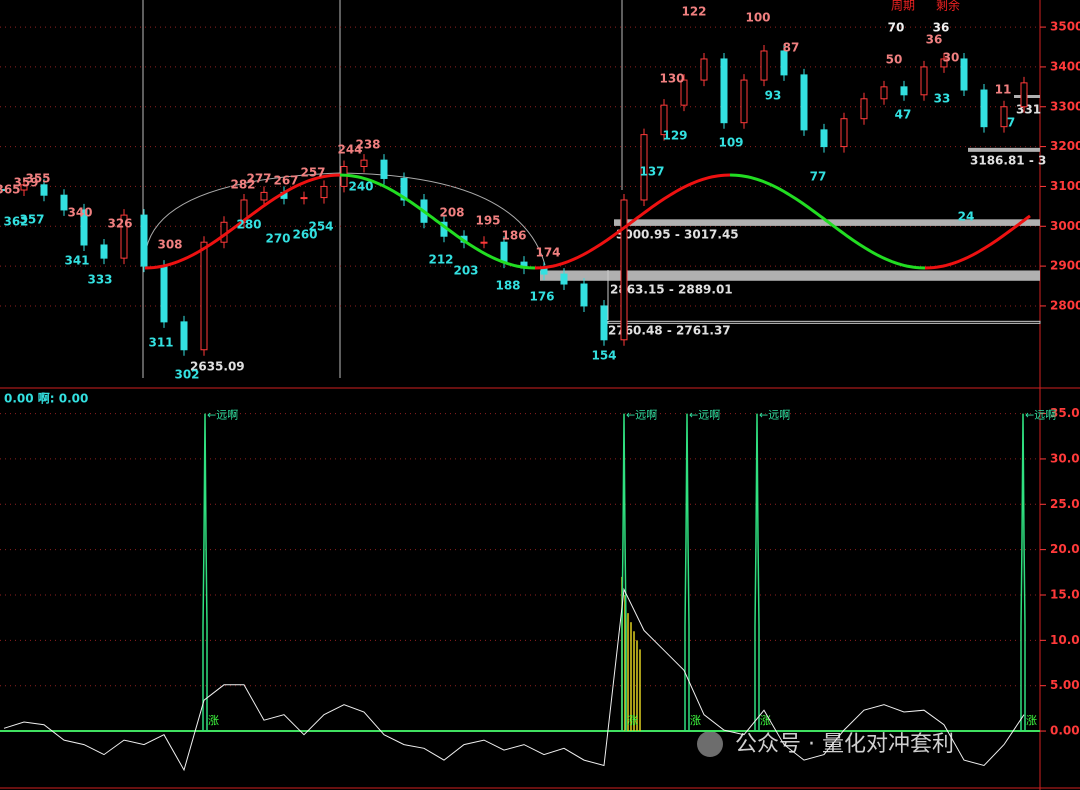 The image size is (1080, 790). I want to click on low-label: 93, so click(773, 96).